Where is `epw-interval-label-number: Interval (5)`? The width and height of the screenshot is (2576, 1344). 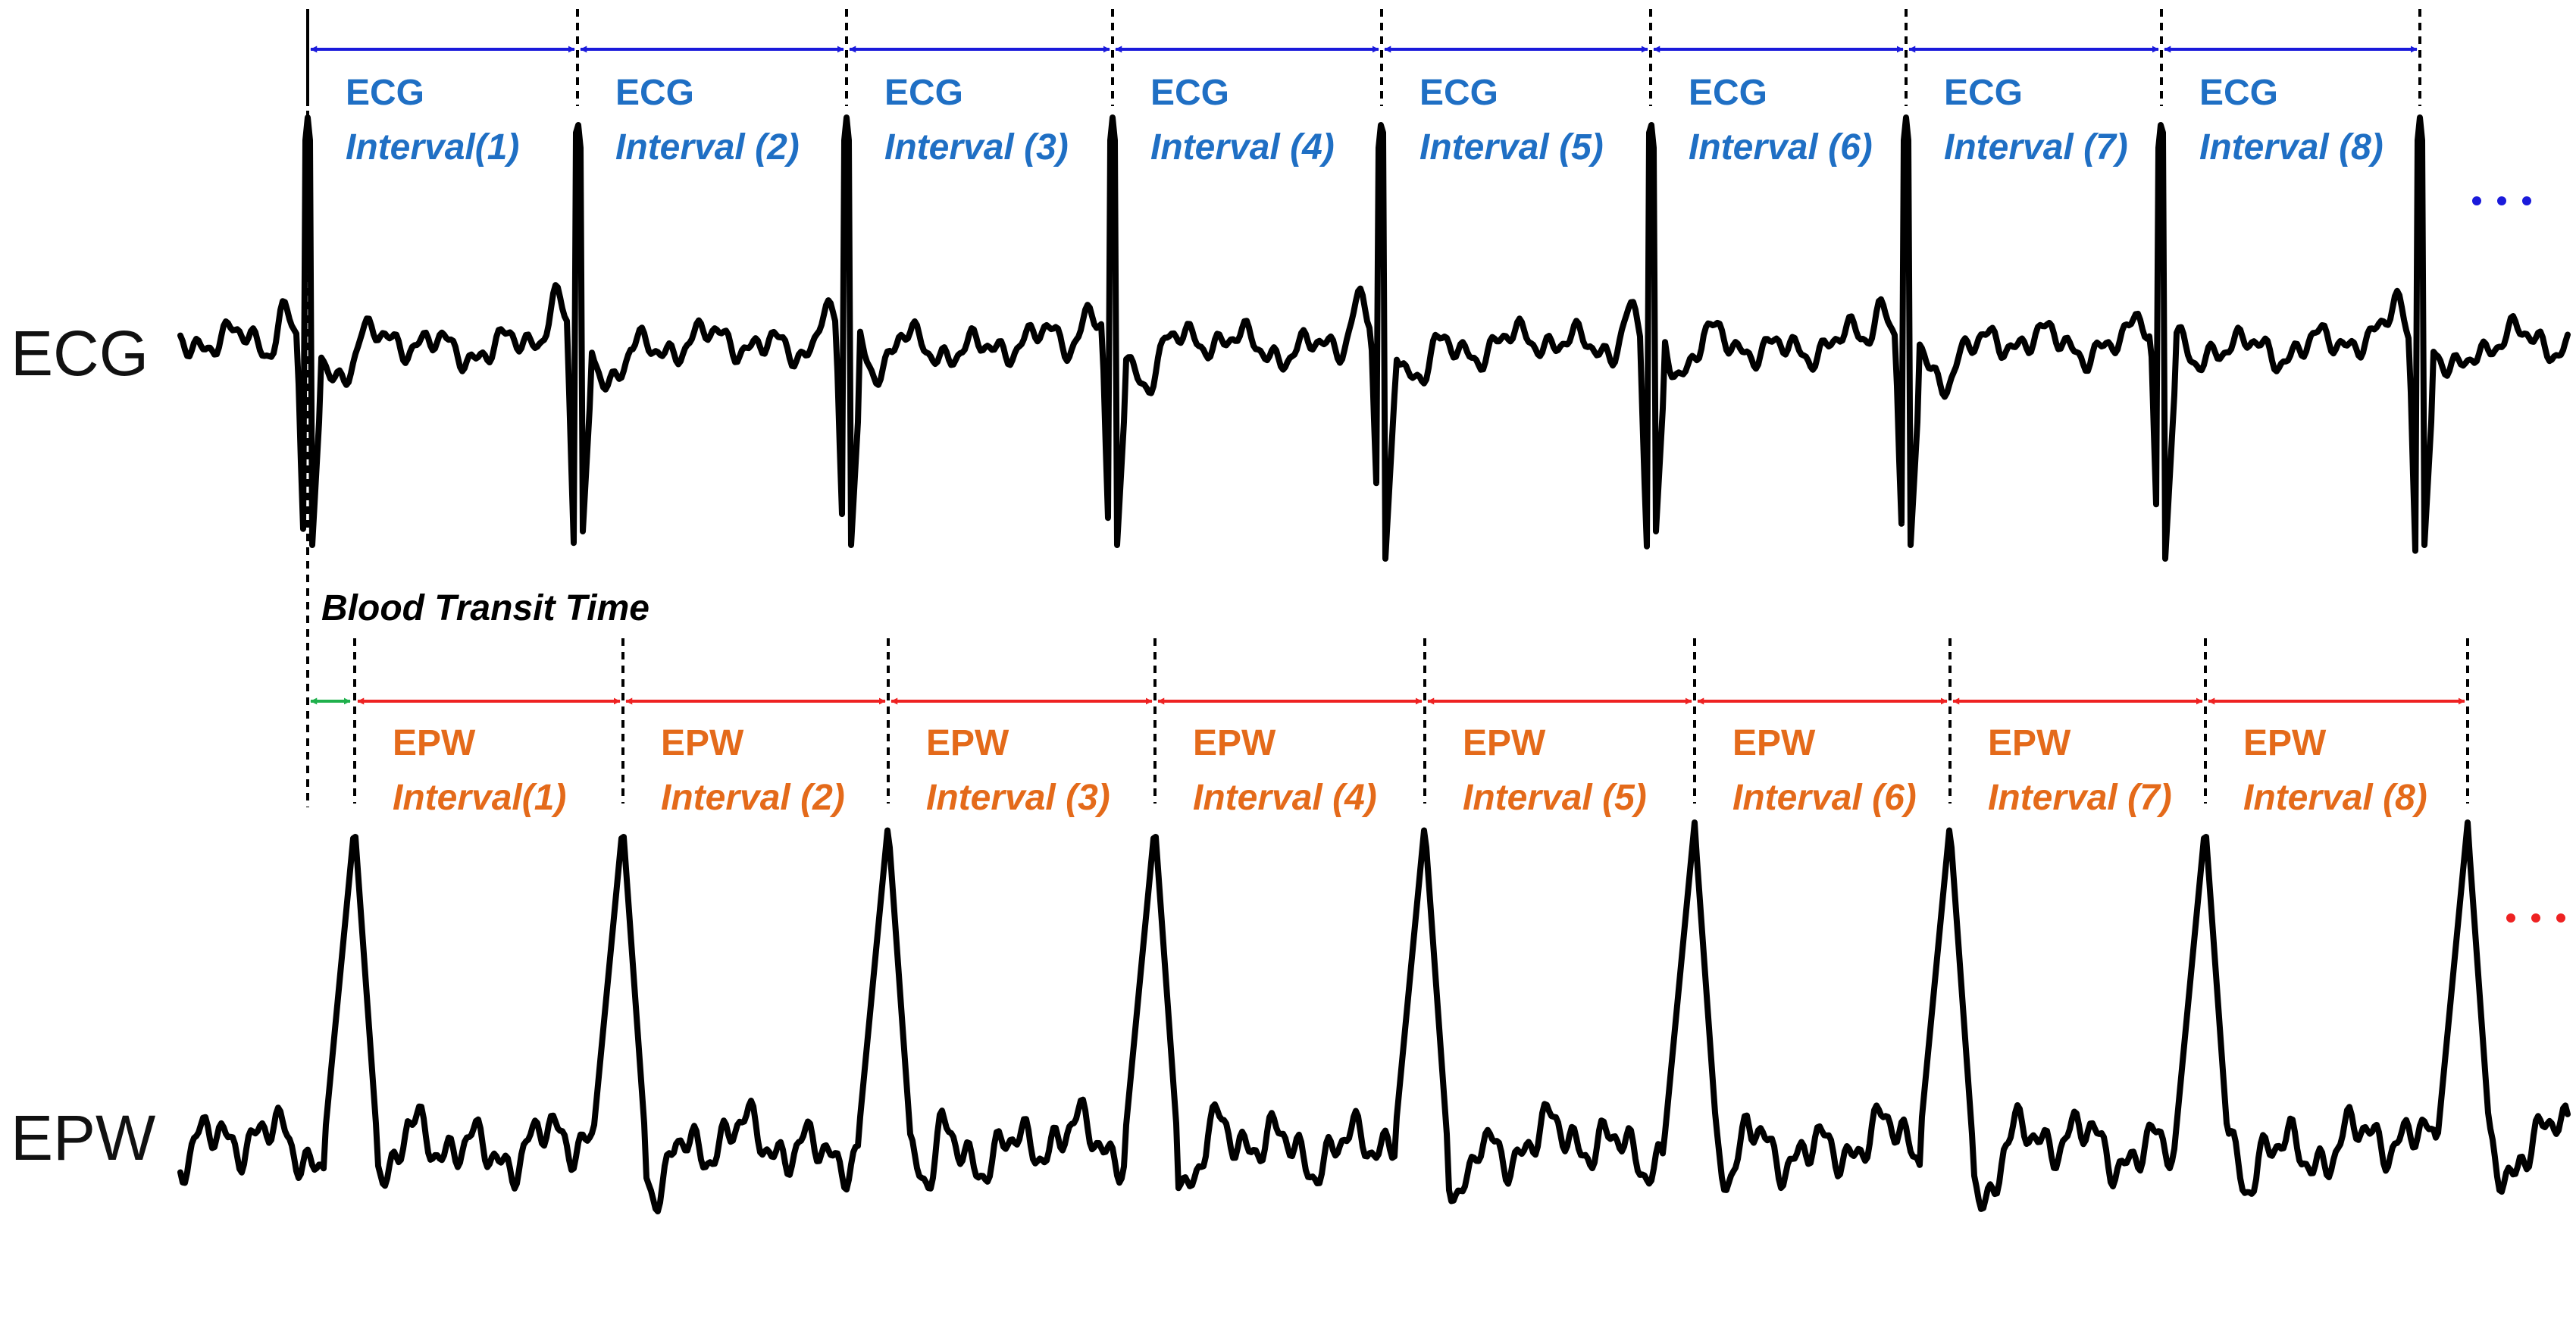 epw-interval-label-number: Interval (5) is located at coordinates (1555, 798).